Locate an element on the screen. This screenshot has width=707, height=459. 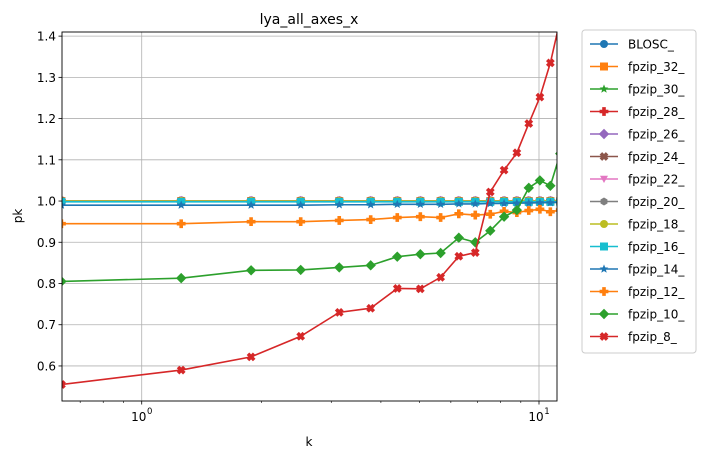
legend-label: fpzip_14_ is located at coordinates (656, 270).